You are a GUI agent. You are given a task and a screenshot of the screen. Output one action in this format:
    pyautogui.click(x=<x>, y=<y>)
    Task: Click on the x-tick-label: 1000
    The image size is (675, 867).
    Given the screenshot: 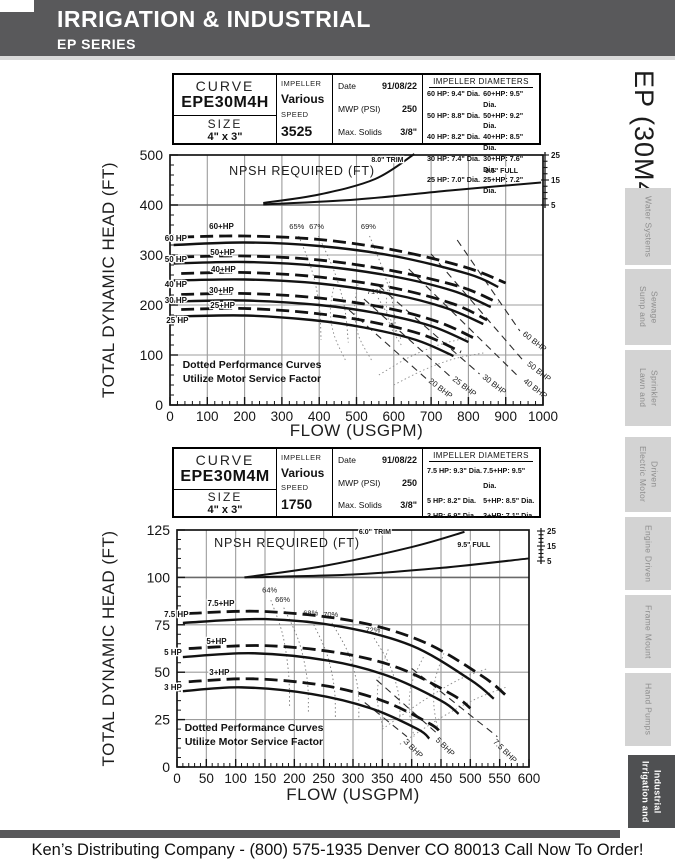 What is the action you would take?
    pyautogui.click(x=543, y=416)
    